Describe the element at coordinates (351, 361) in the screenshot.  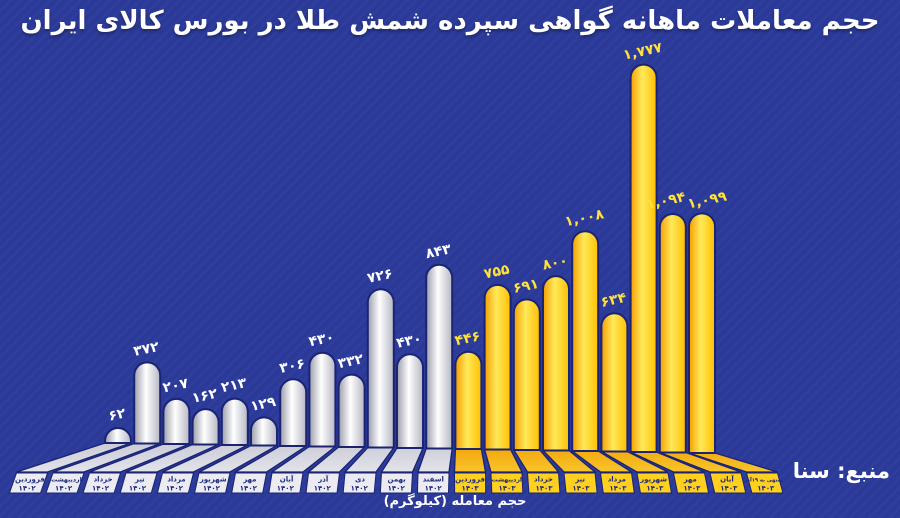
I see `bar-value-label: ۳۳۲` at that location.